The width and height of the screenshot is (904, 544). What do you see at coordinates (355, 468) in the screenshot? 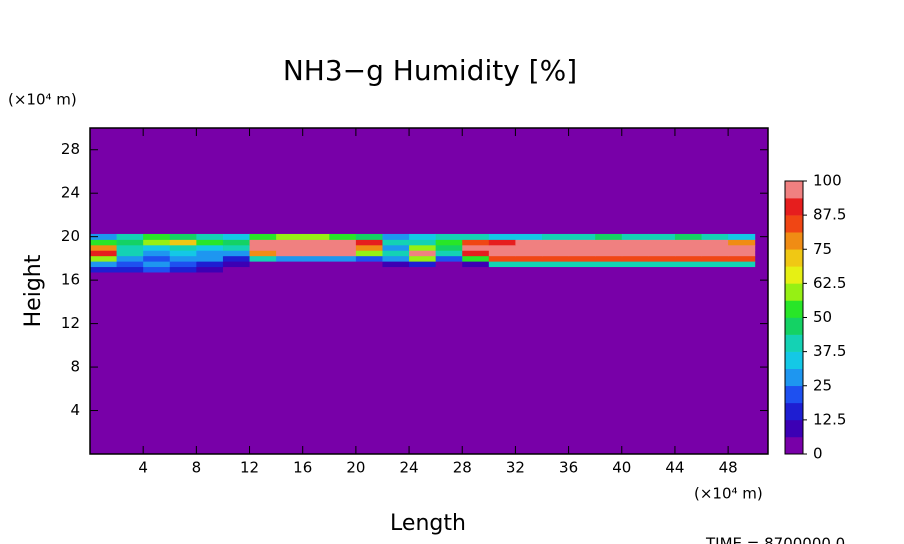
I see `x-tick-label: 20` at bounding box center [355, 468].